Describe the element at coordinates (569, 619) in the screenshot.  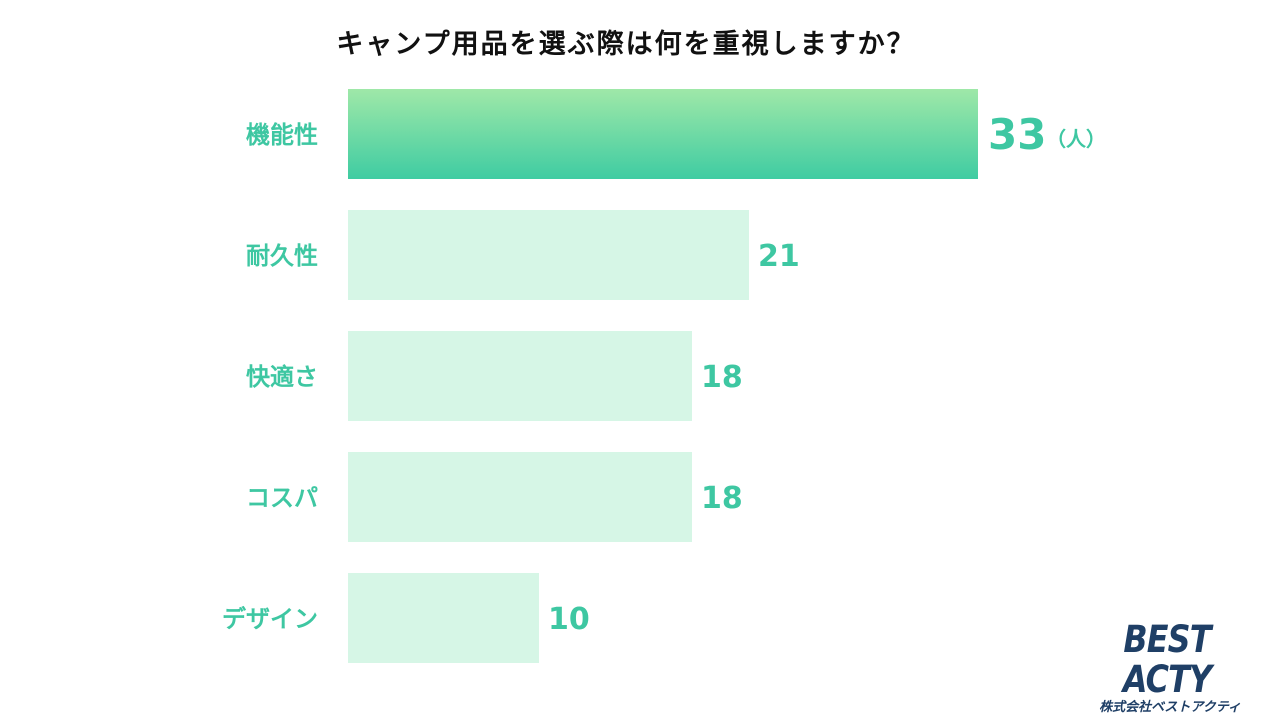
I see `value-label: 10` at that location.